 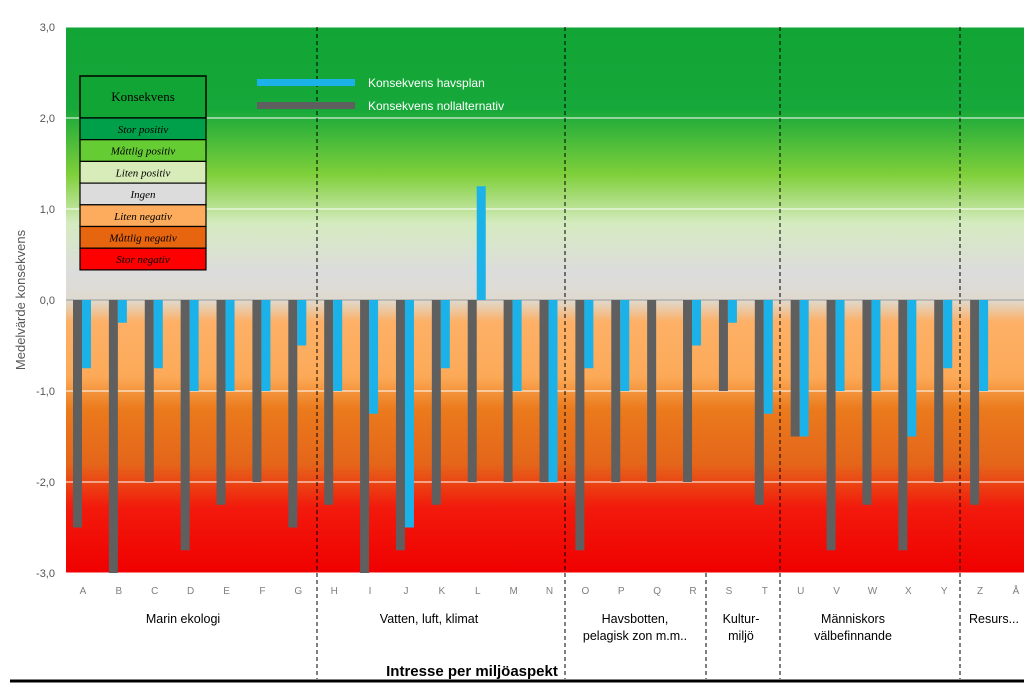 I want to click on y-tick-label: -1,0, so click(x=45, y=392).